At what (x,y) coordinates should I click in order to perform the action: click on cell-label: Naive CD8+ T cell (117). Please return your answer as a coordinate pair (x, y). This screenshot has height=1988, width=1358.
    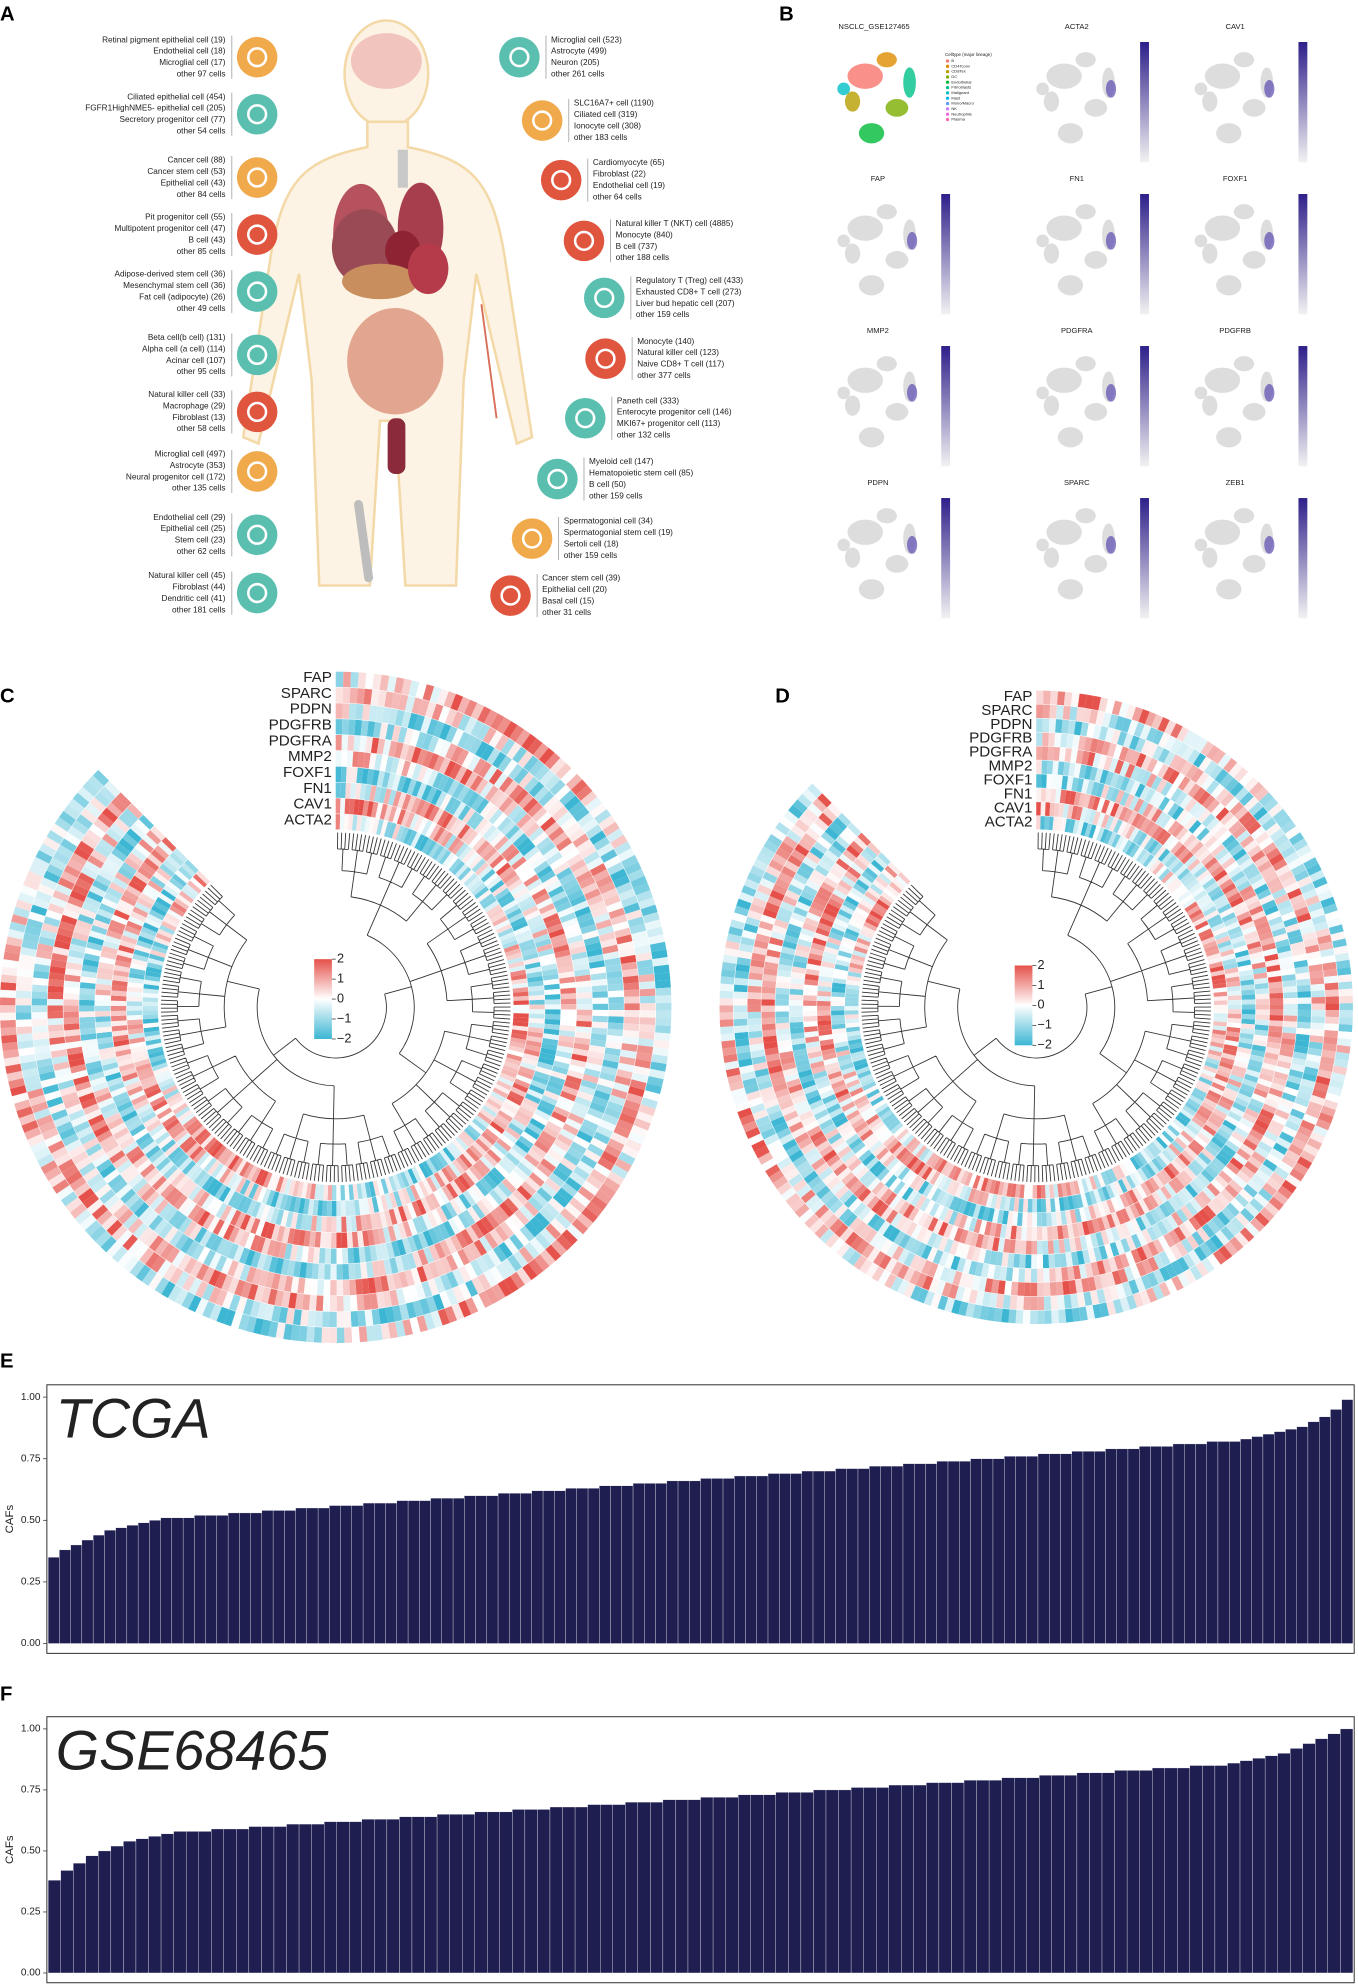
    Looking at the image, I should click on (680, 364).